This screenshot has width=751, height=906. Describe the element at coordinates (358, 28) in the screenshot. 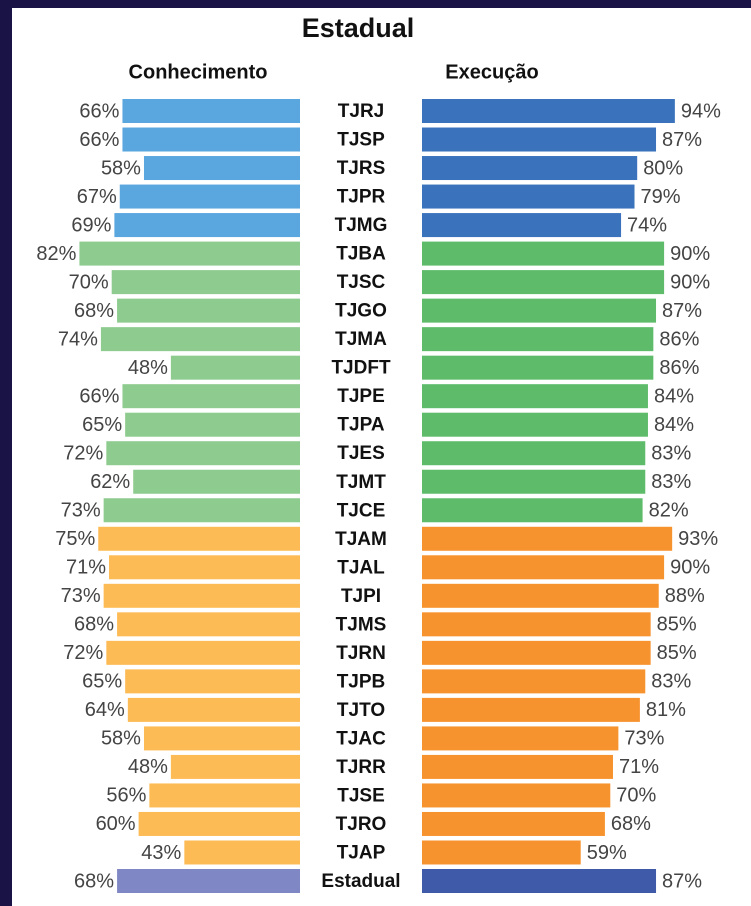

I see `chart-title: Estadual` at that location.